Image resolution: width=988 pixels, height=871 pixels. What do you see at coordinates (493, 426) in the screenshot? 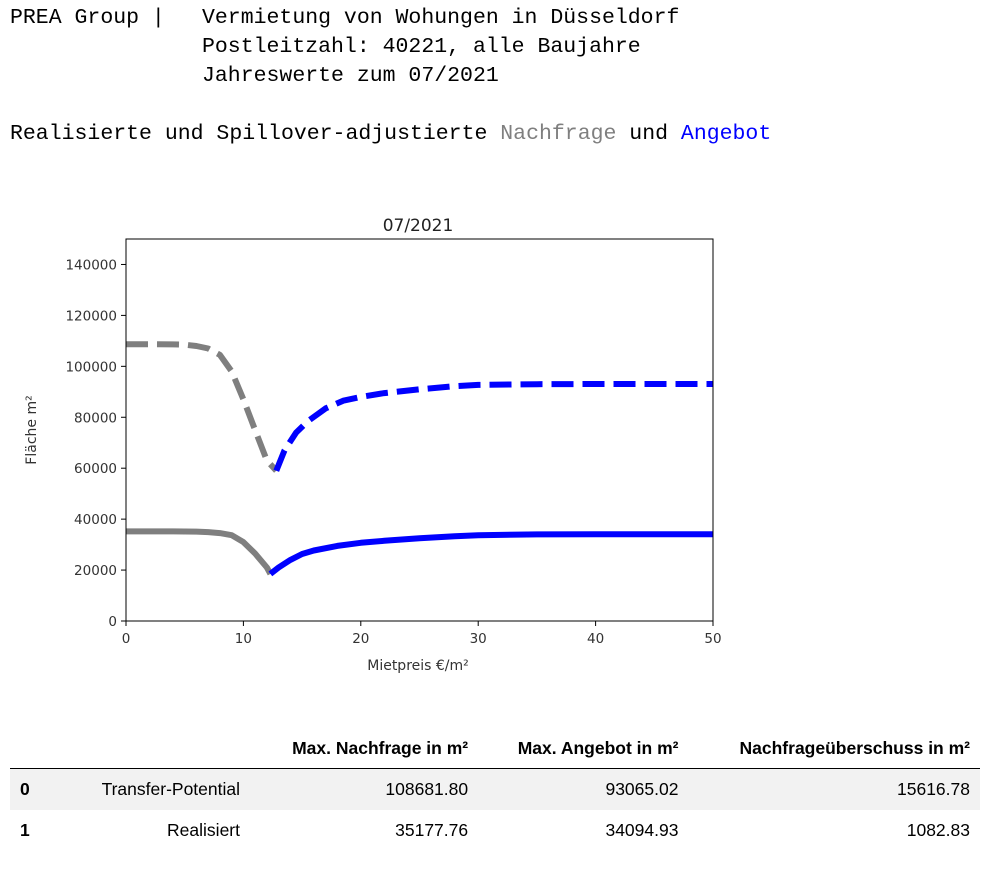
I see `series-line-transfer-potential-supply` at bounding box center [493, 426].